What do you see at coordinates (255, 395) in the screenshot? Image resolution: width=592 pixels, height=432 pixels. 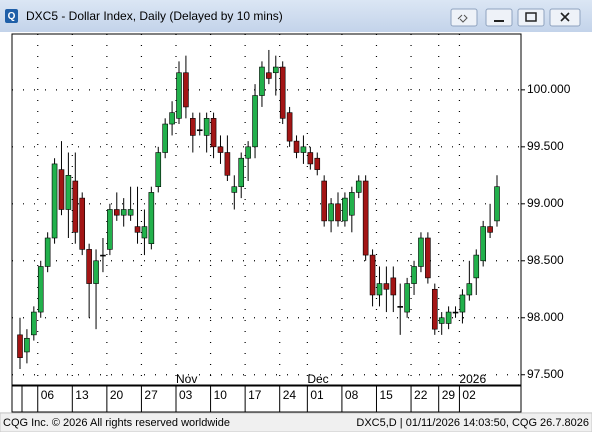 I see `x-tick-label: 17` at bounding box center [255, 395].